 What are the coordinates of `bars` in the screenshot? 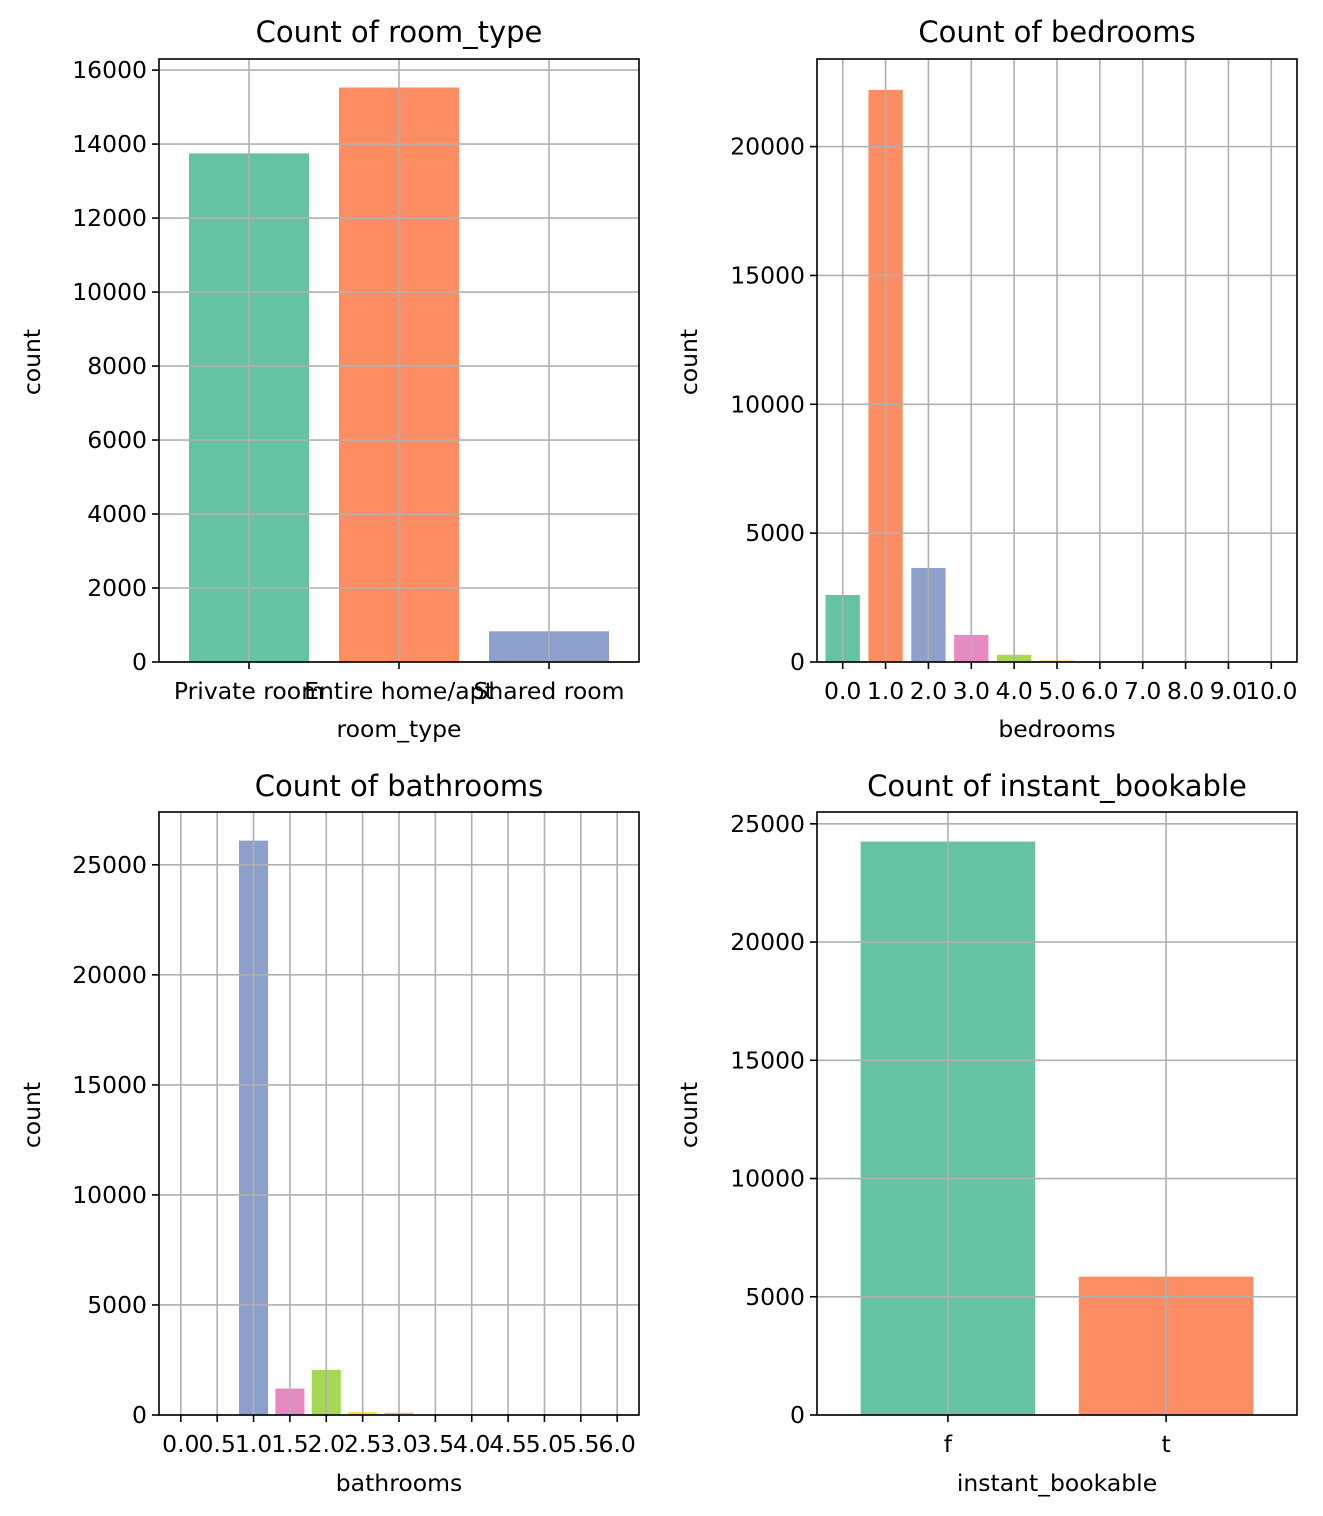 It's located at (1057, 1128).